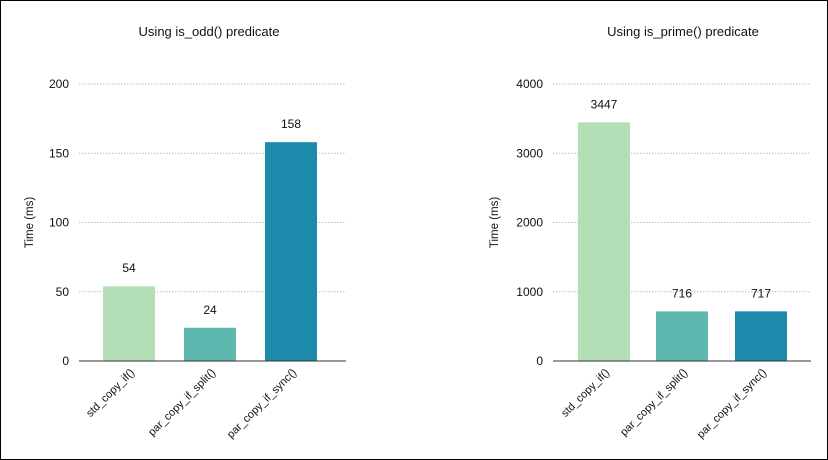 This screenshot has height=460, width=828. What do you see at coordinates (210, 310) in the screenshot?
I see `data-label: 24` at bounding box center [210, 310].